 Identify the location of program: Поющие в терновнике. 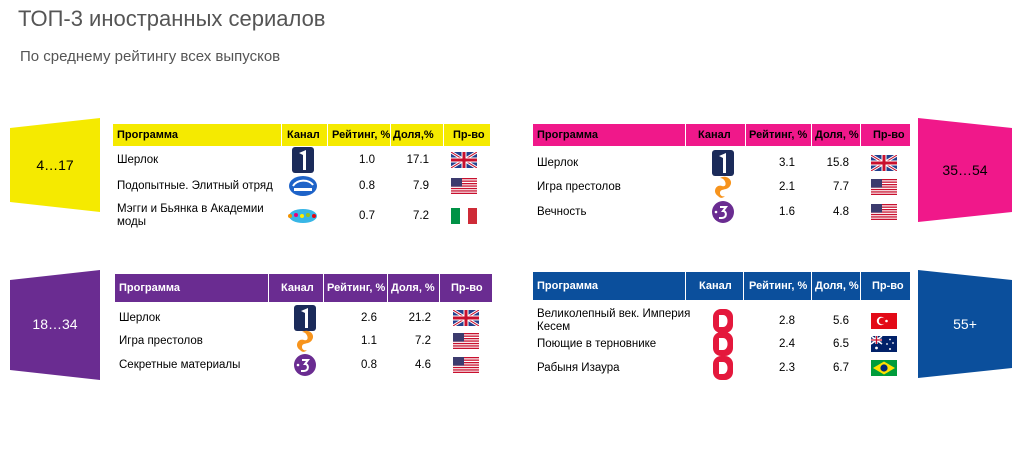
(597, 343).